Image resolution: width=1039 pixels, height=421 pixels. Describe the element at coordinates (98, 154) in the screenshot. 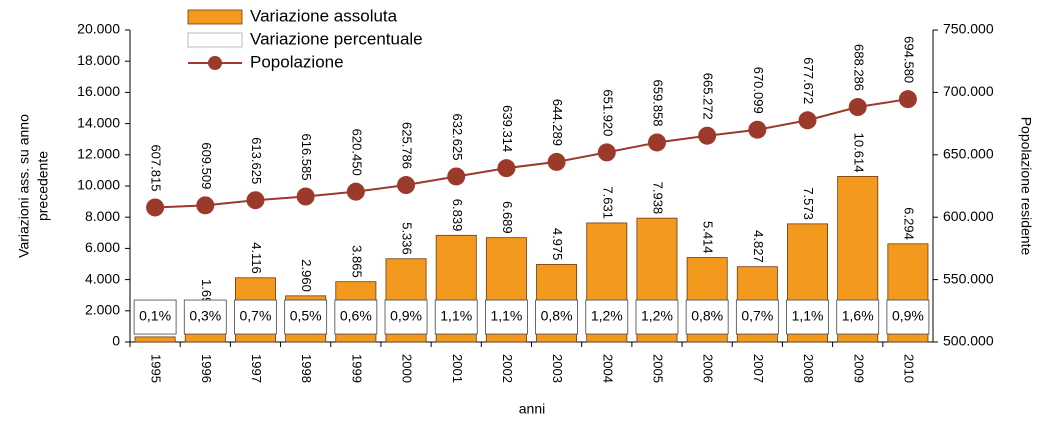

I see `y-tick-label: 12.000` at that location.